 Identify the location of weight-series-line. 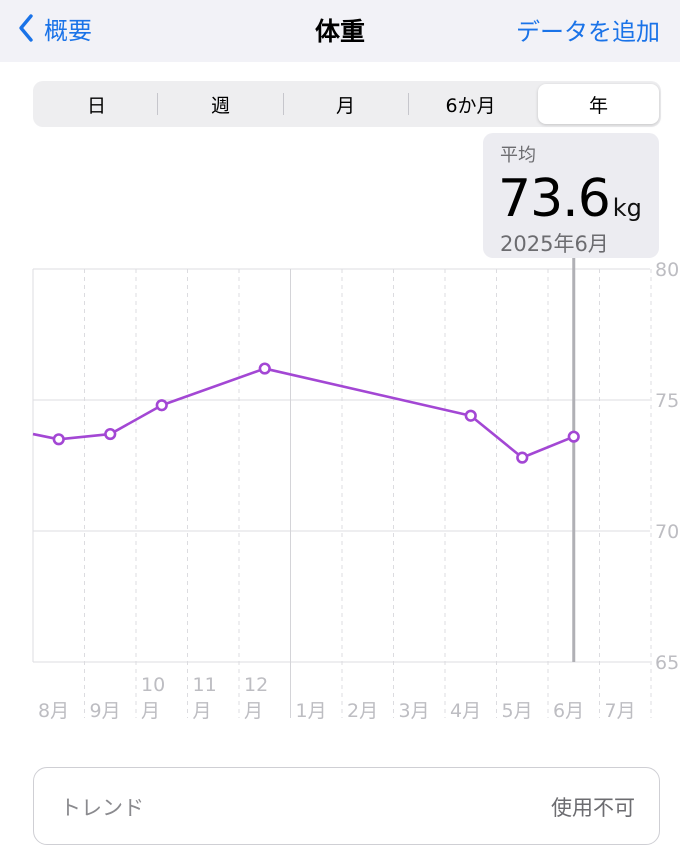
(303, 413).